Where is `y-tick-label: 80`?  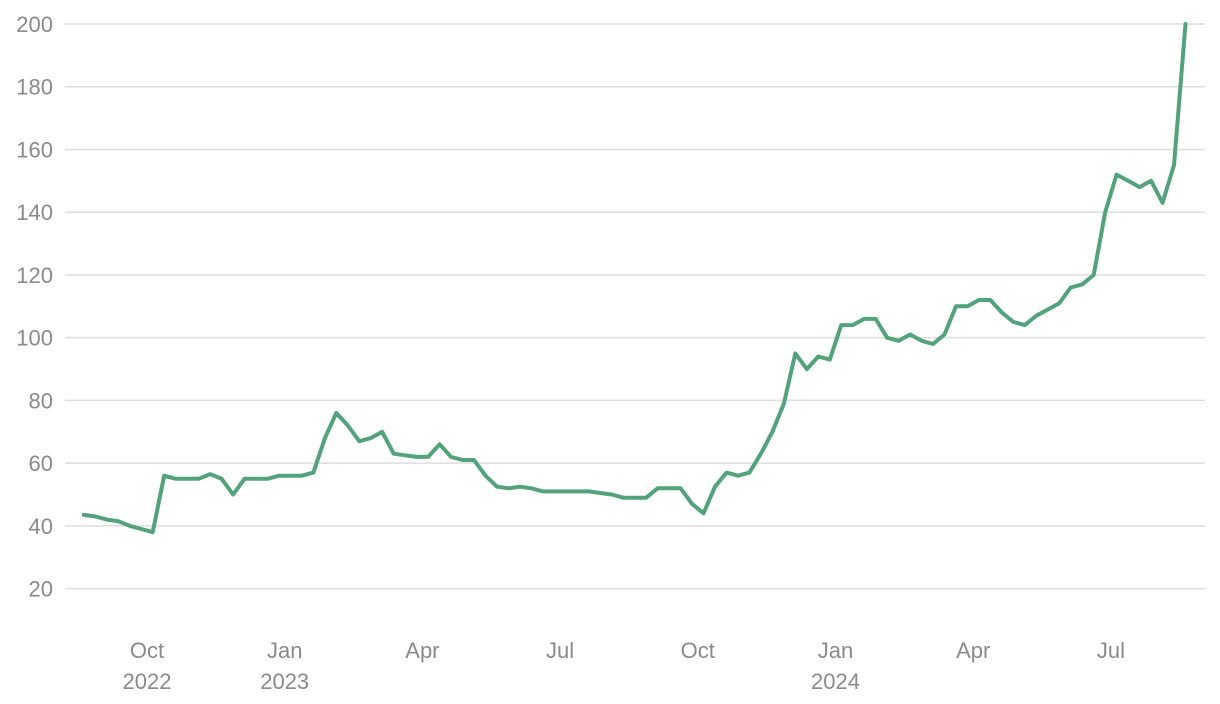
y-tick-label: 80 is located at coordinates (41, 400).